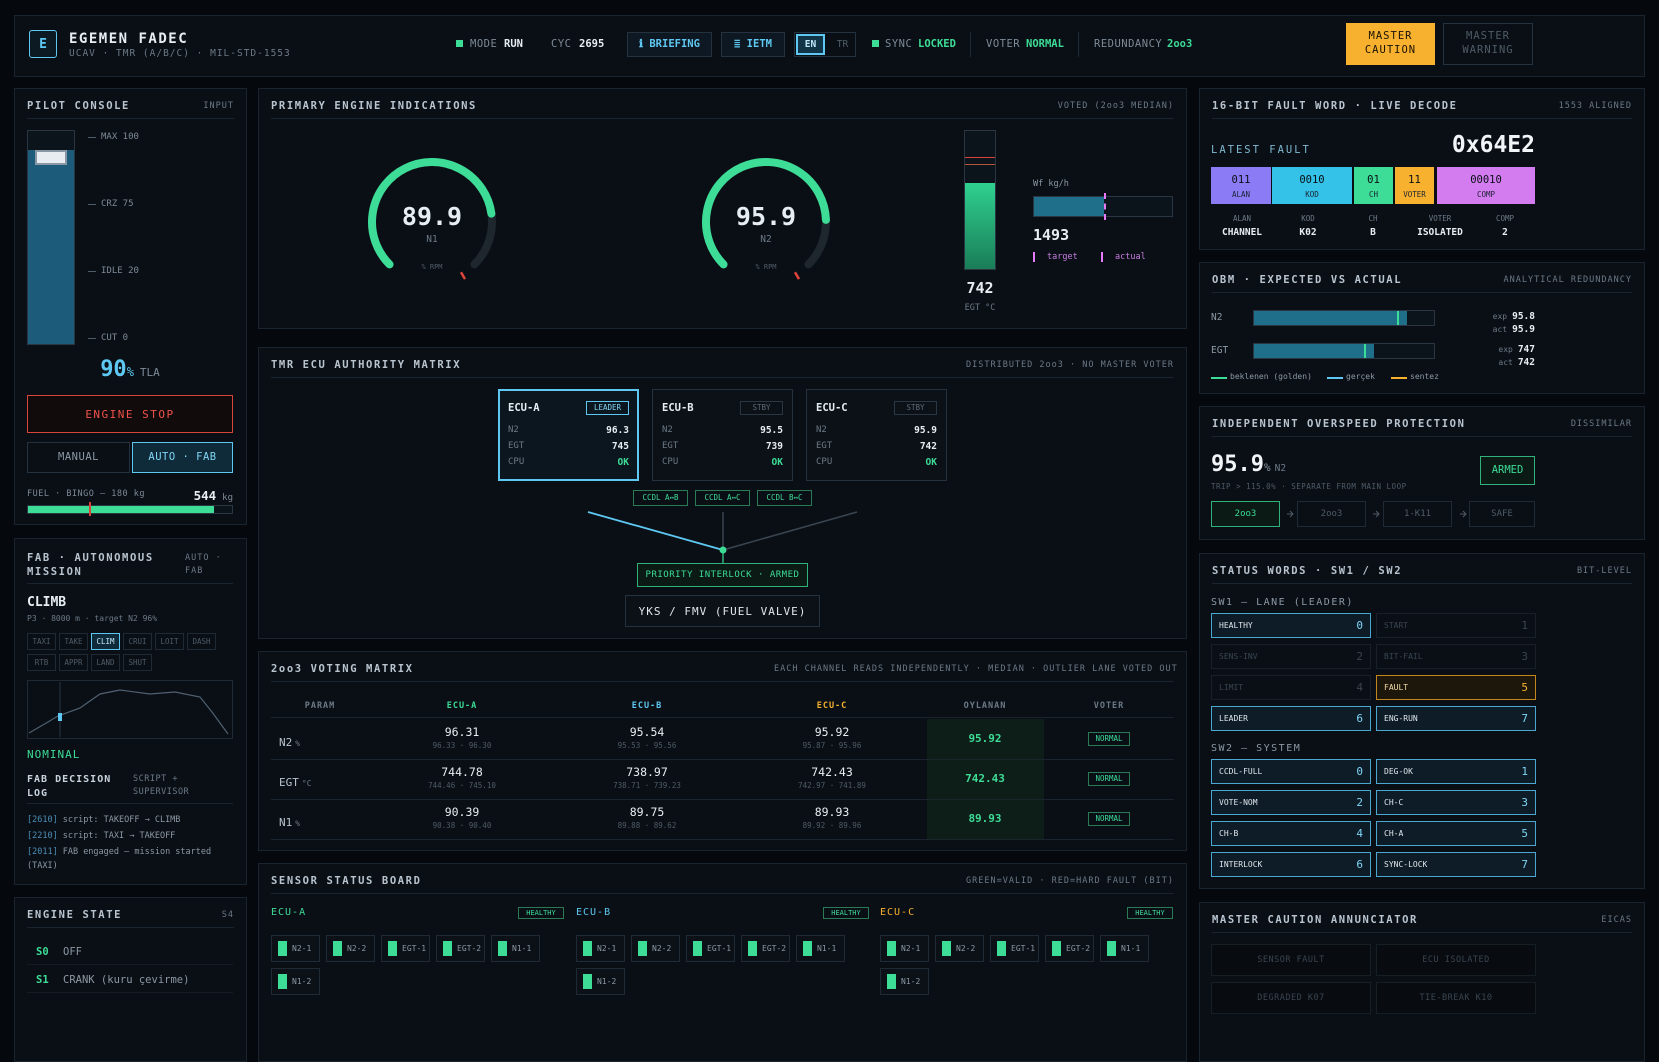 This screenshot has width=1659, height=1062. Describe the element at coordinates (1109, 706) in the screenshot. I see `column-header: VOTER` at that location.